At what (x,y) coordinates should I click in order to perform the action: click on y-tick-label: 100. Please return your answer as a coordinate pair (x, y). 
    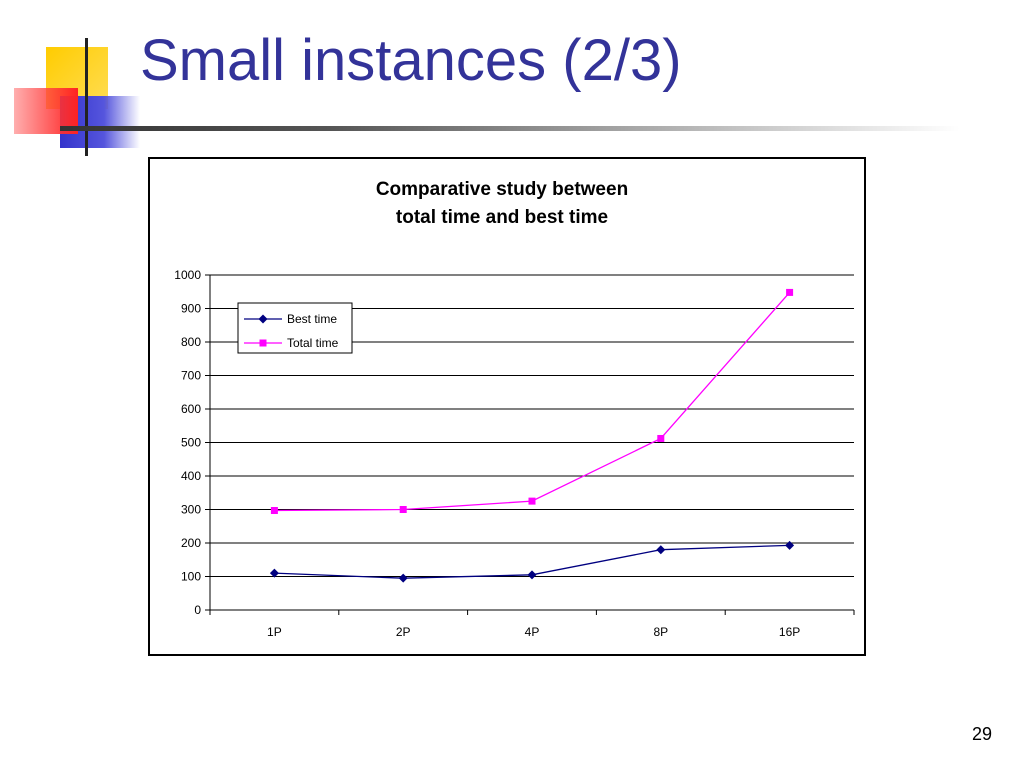
    Looking at the image, I should click on (191, 577).